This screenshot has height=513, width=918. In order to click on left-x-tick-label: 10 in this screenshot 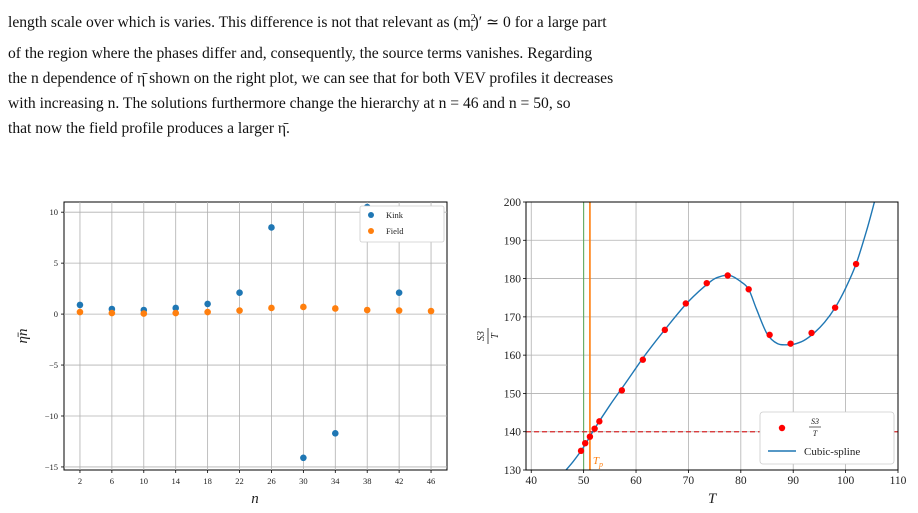, I will do `click(144, 481)`.